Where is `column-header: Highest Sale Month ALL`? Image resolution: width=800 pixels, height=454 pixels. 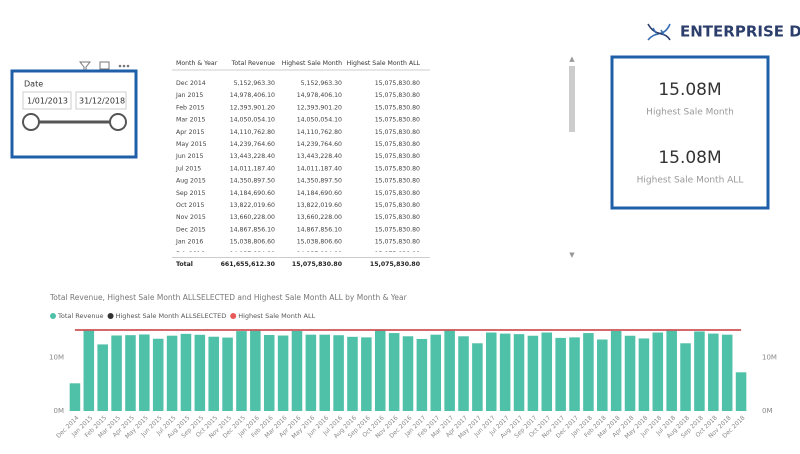
column-header: Highest Sale Month ALL is located at coordinates (384, 63).